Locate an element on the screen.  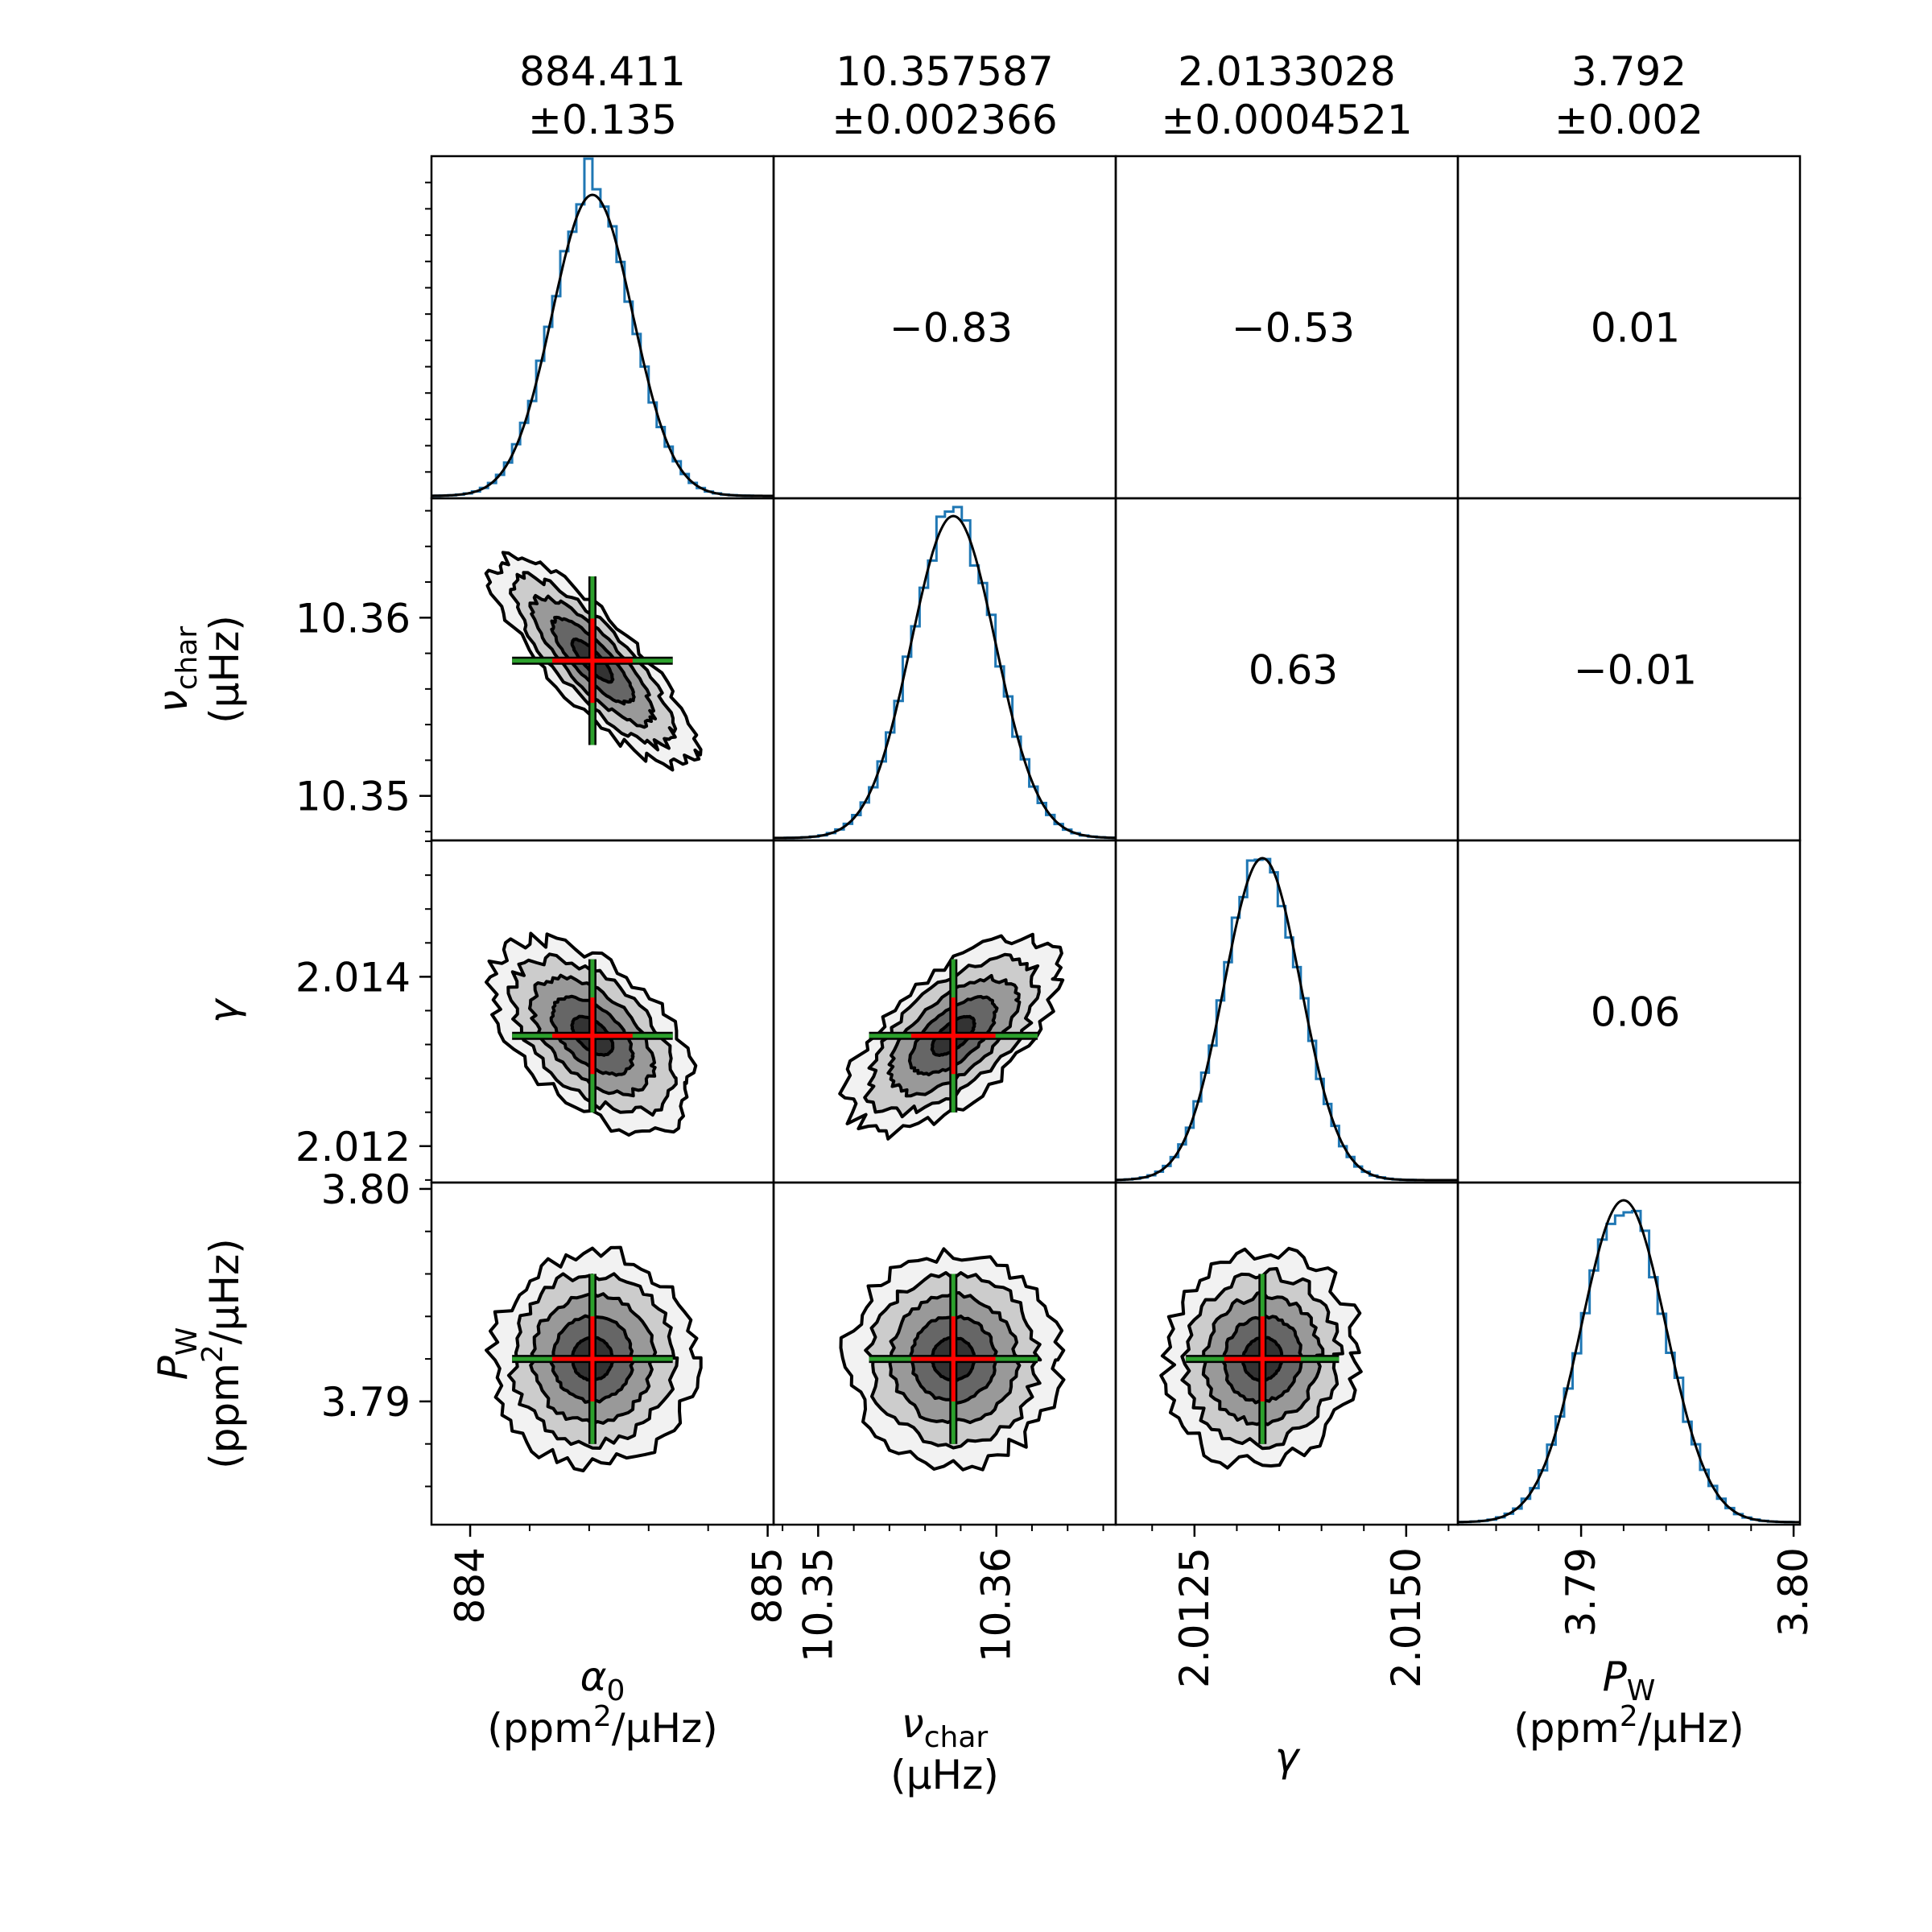
y-tick-label-nuchar: 10.35 is located at coordinates (353, 797).